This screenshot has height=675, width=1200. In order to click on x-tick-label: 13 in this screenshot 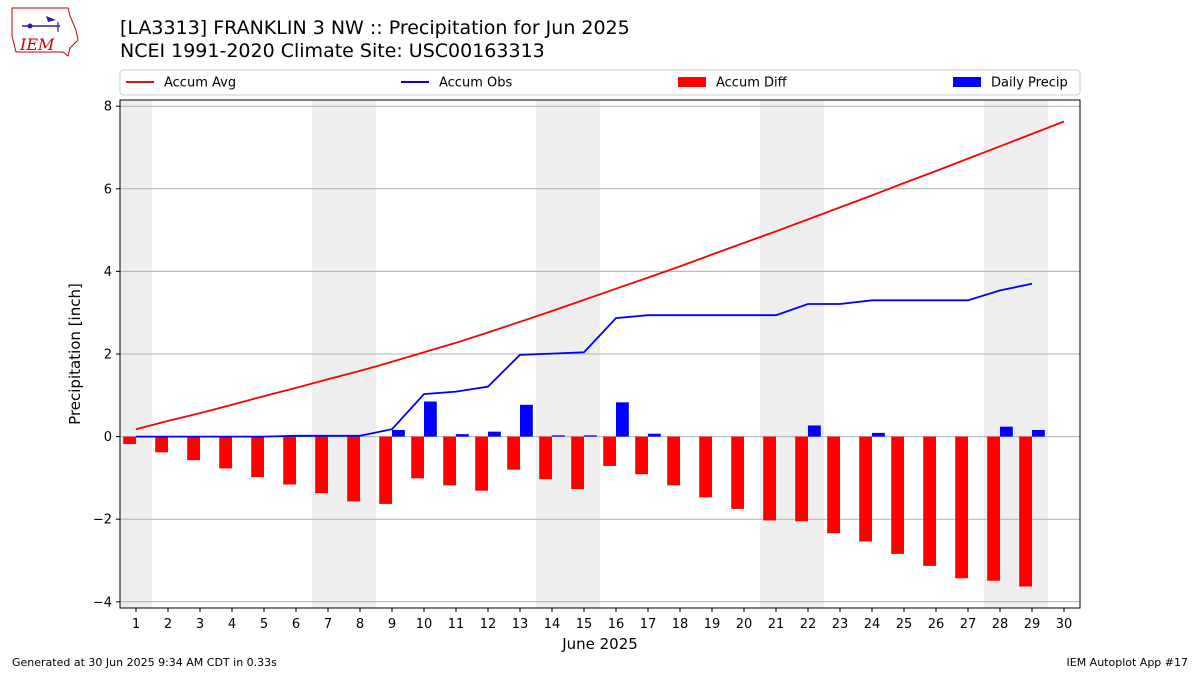, I will do `click(520, 624)`.